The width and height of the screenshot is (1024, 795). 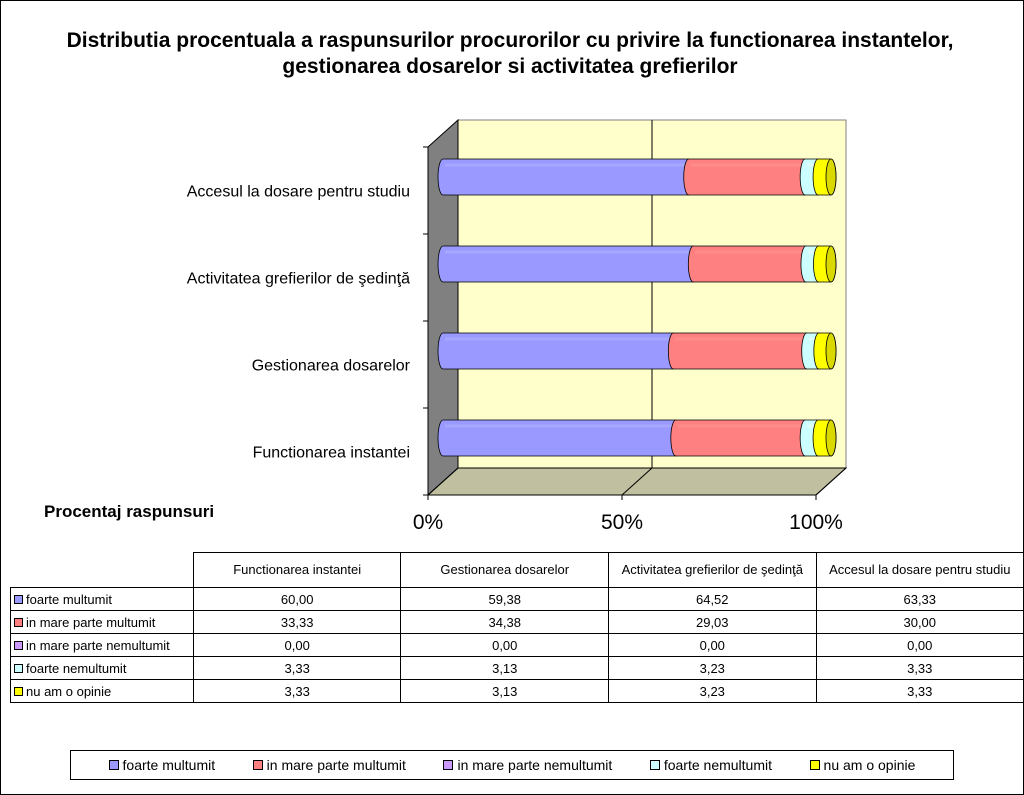 I want to click on y-tick-label: Accesul la dosare pentru studiu, so click(x=298, y=192).